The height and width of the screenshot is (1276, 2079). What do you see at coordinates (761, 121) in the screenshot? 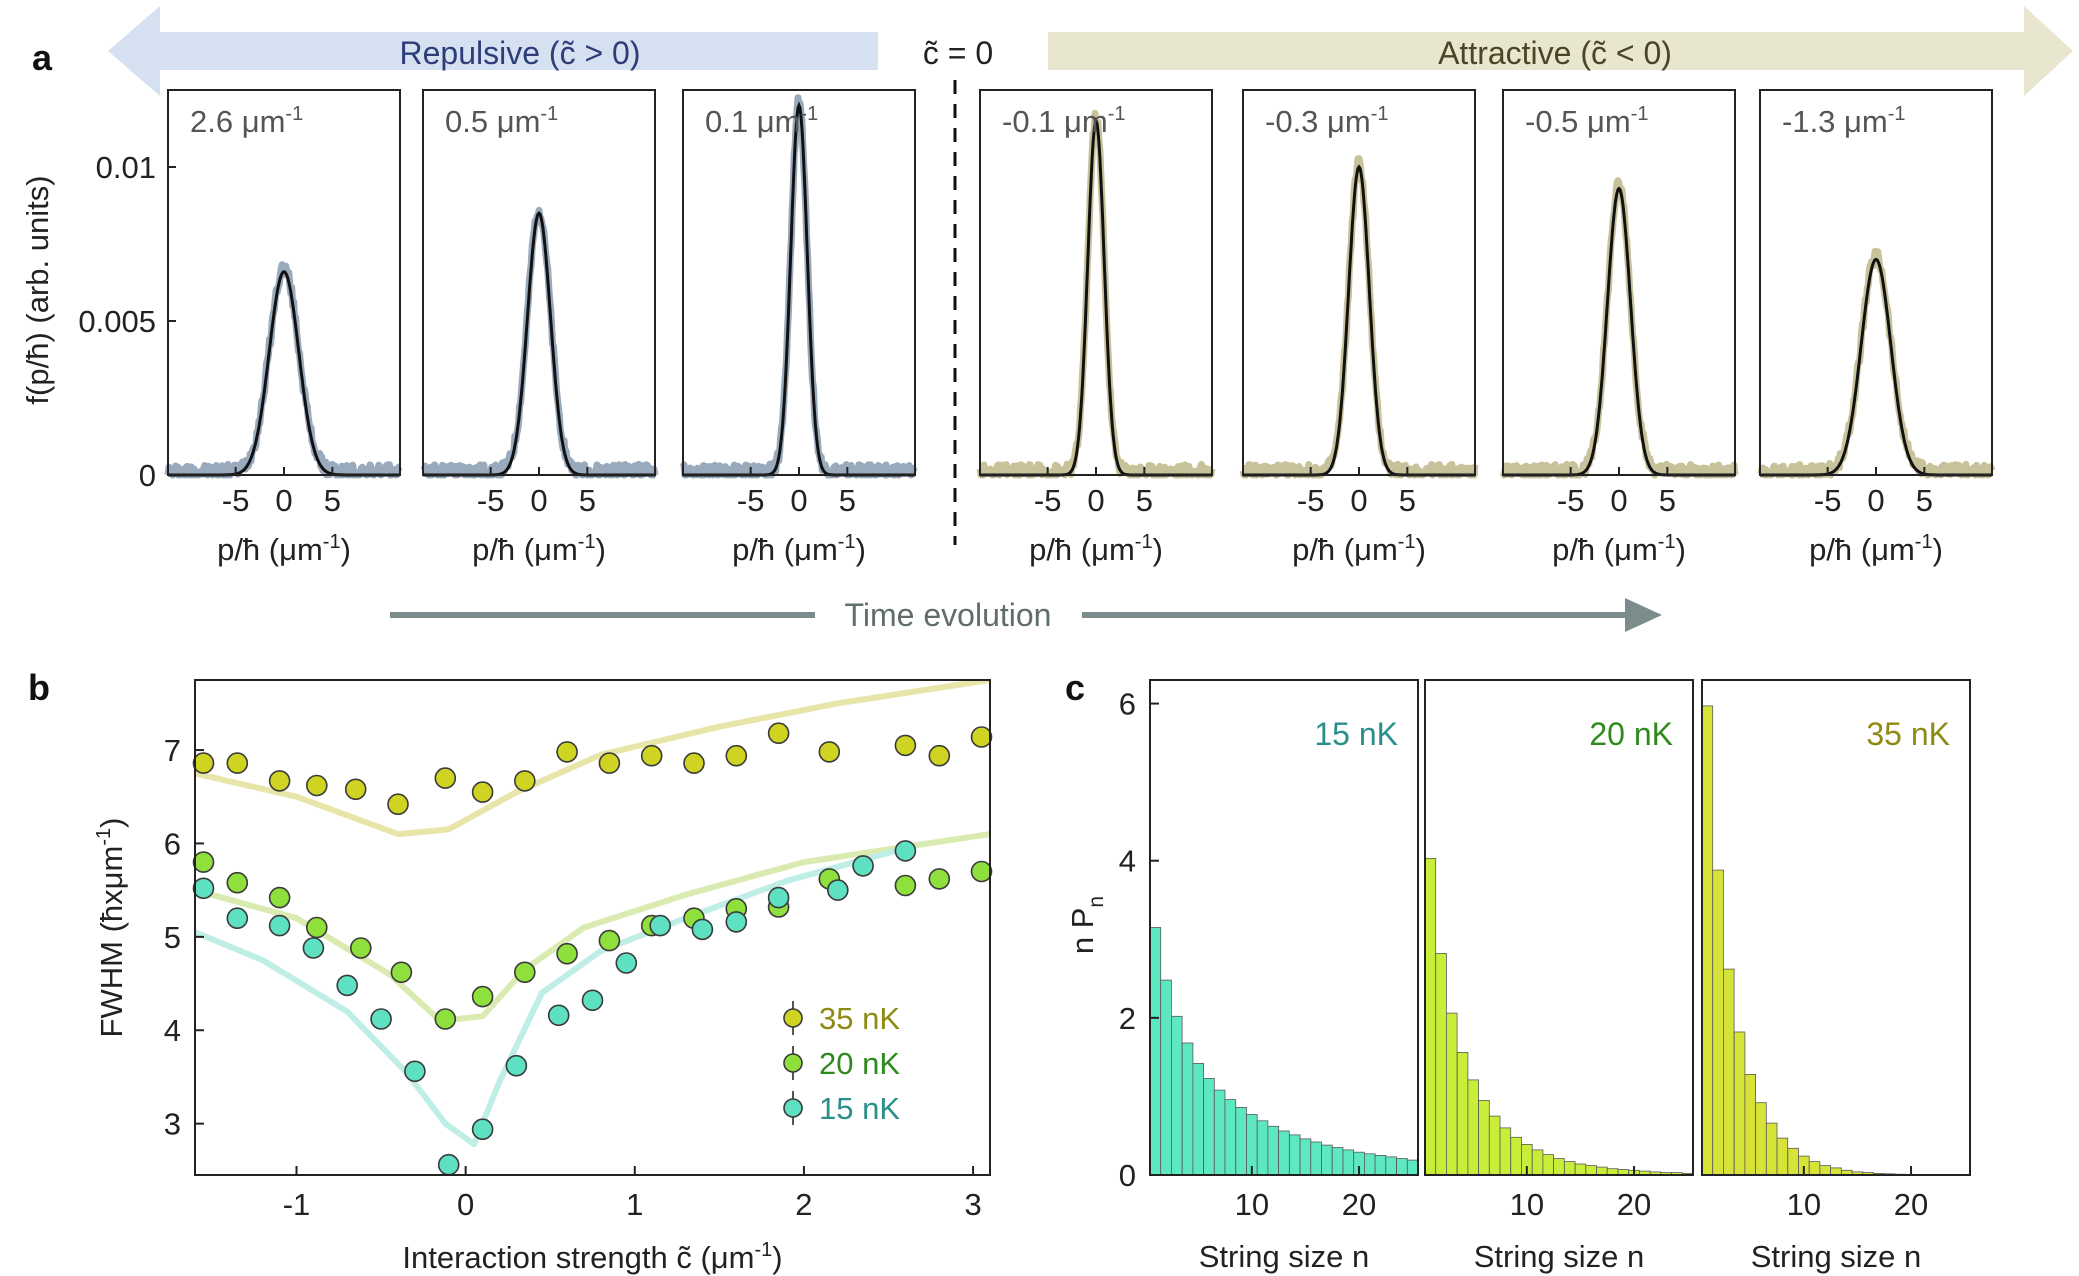
I see `a-subplot-label: 0.1 μm-1` at bounding box center [761, 121].